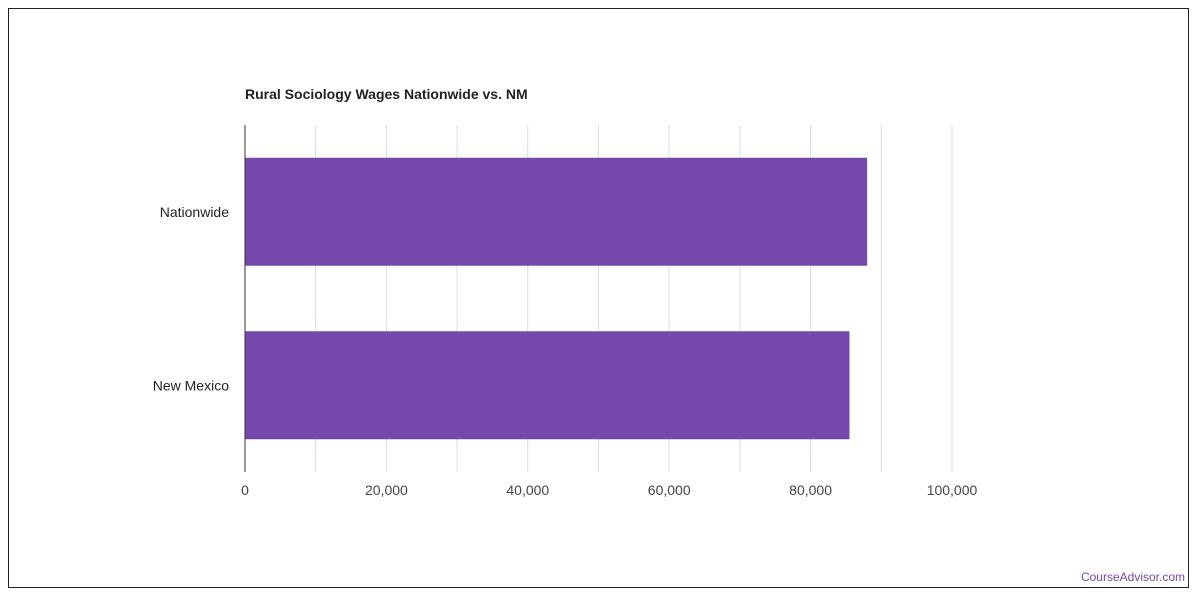 Image resolution: width=1200 pixels, height=600 pixels. I want to click on x-tick-label: 60,000, so click(669, 490).